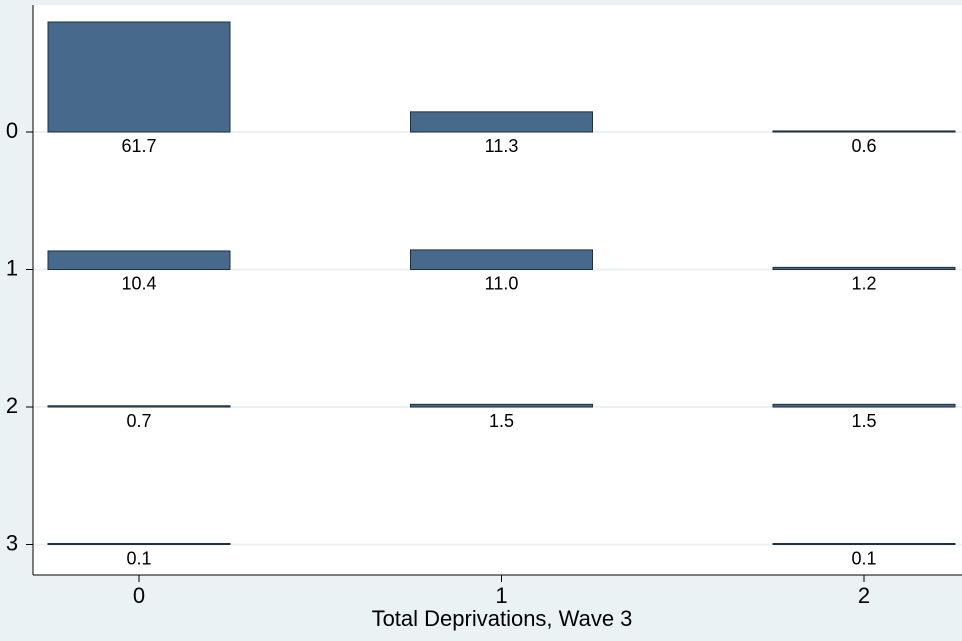 The width and height of the screenshot is (962, 641). I want to click on value-label: 0.6, so click(863, 146).